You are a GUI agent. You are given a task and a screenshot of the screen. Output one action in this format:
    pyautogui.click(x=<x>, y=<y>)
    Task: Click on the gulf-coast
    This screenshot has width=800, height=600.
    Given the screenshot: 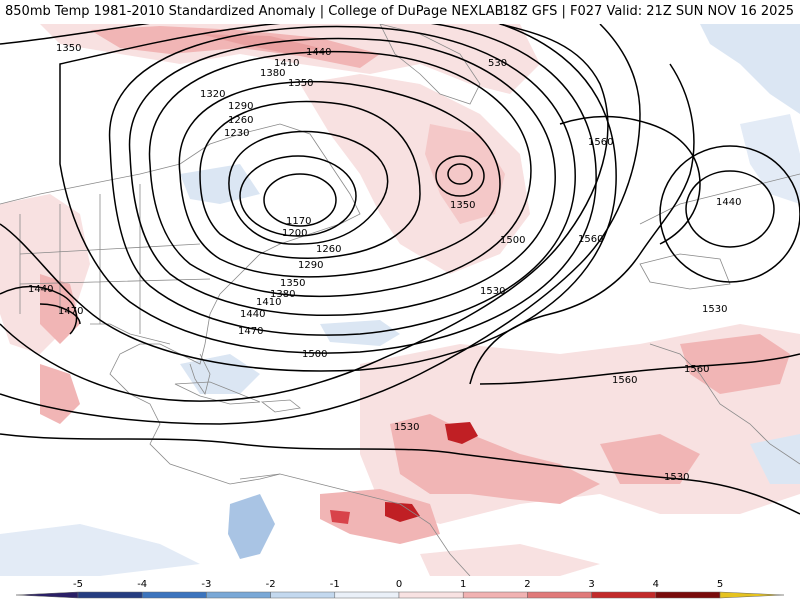 What is the action you would take?
    pyautogui.click(x=130, y=334)
    